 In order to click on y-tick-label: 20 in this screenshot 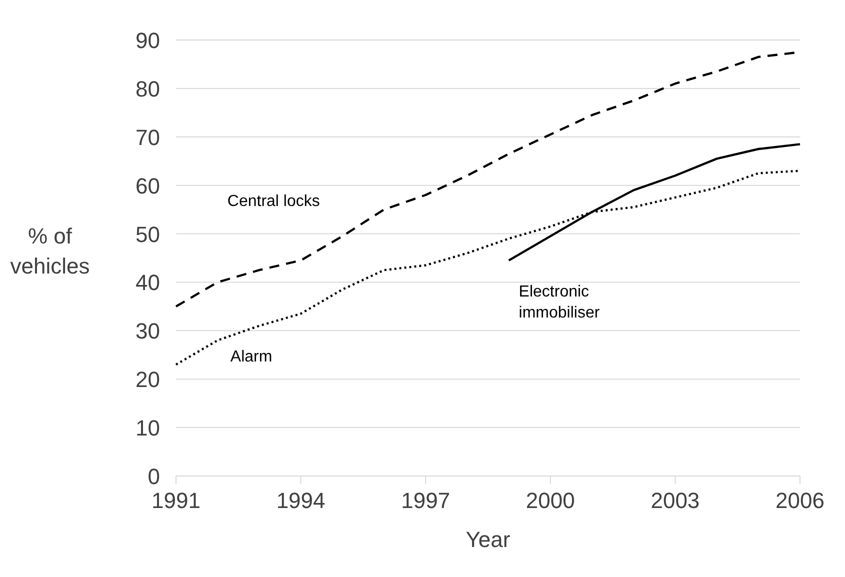, I will do `click(148, 379)`.